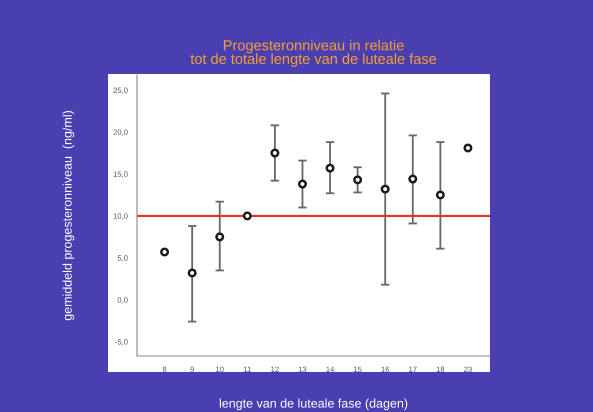 The height and width of the screenshot is (412, 593). What do you see at coordinates (314, 404) in the screenshot?
I see `x-axis-title: lengte van de luteale fase (dagen)` at bounding box center [314, 404].